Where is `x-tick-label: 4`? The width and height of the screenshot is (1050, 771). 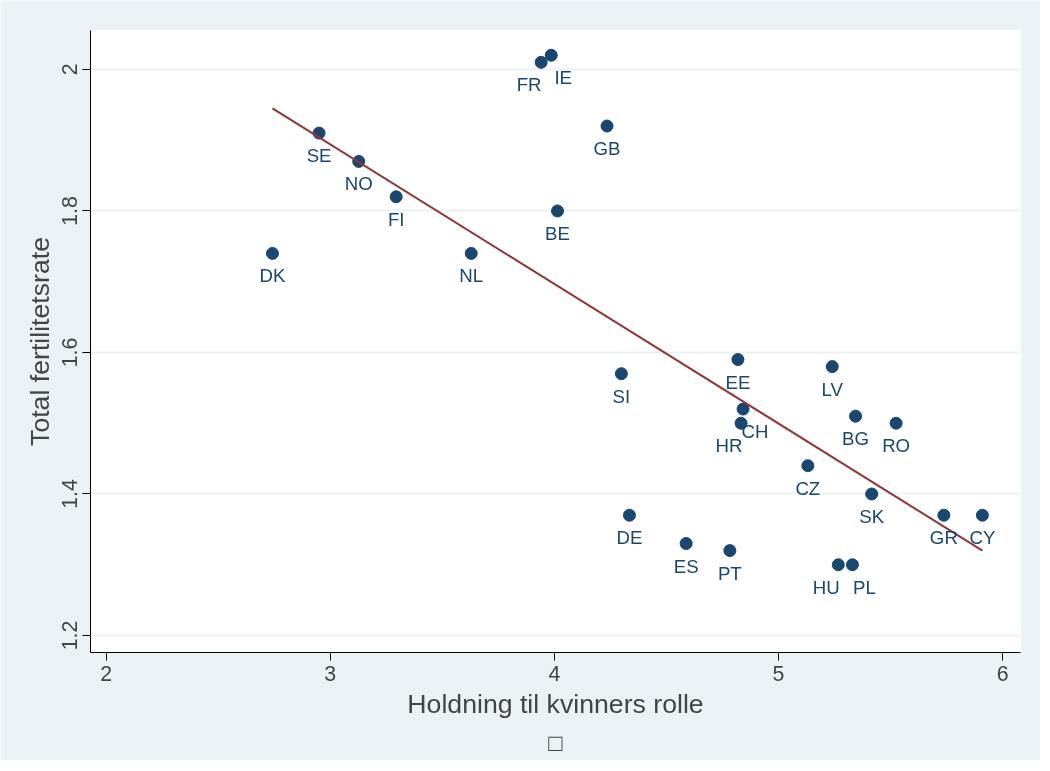
x-tick-label: 4 is located at coordinates (554, 673).